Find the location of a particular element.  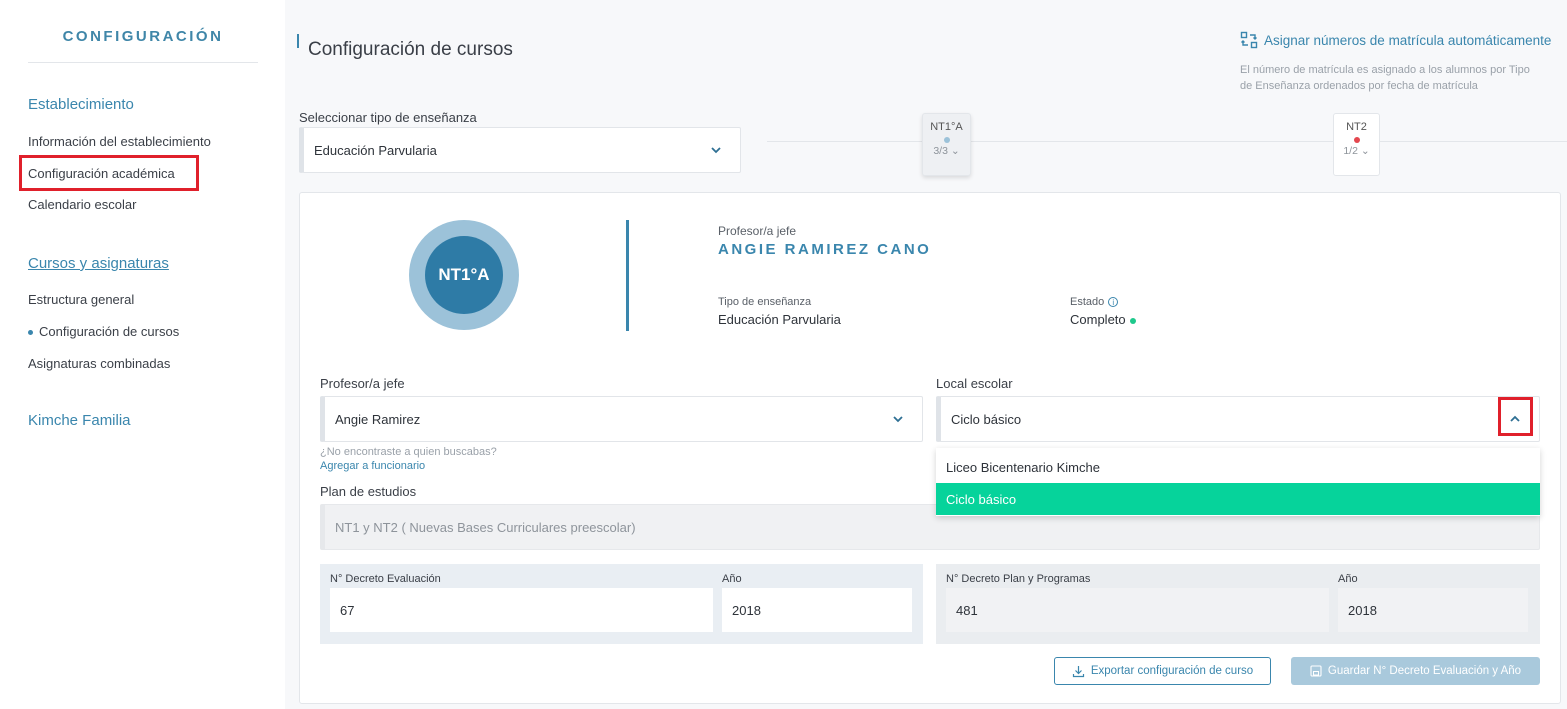

course-chip-name: NT2 is located at coordinates (1356, 127).